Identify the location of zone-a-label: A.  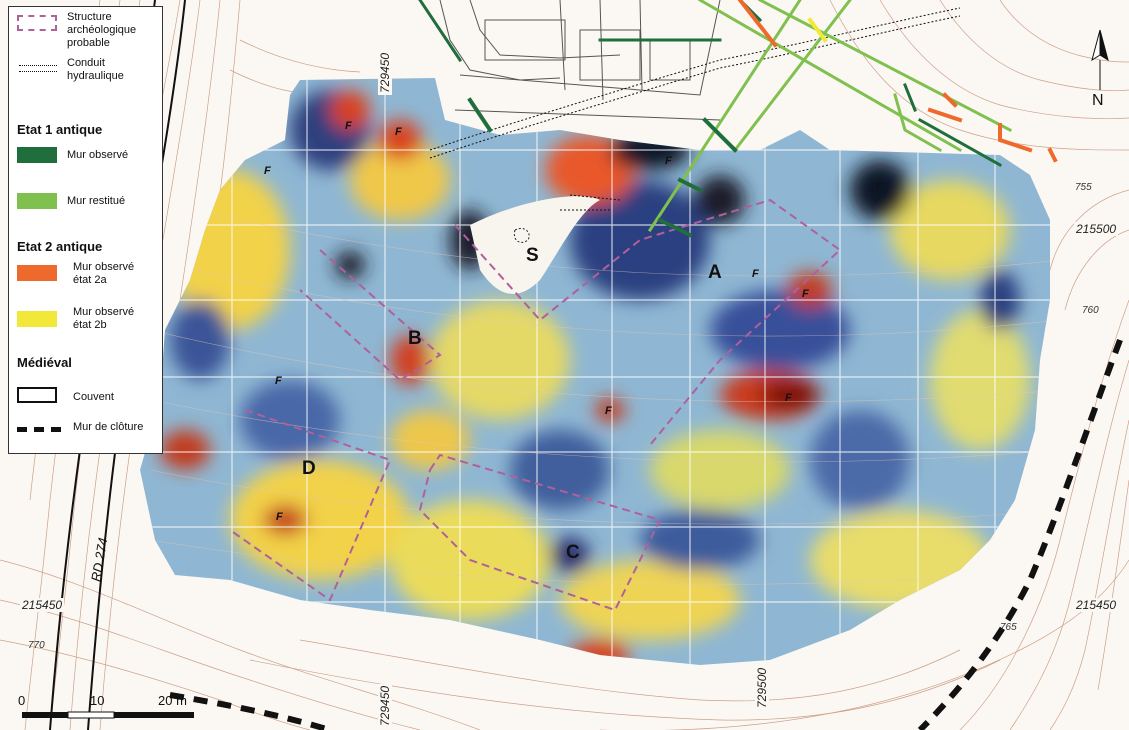
(715, 272).